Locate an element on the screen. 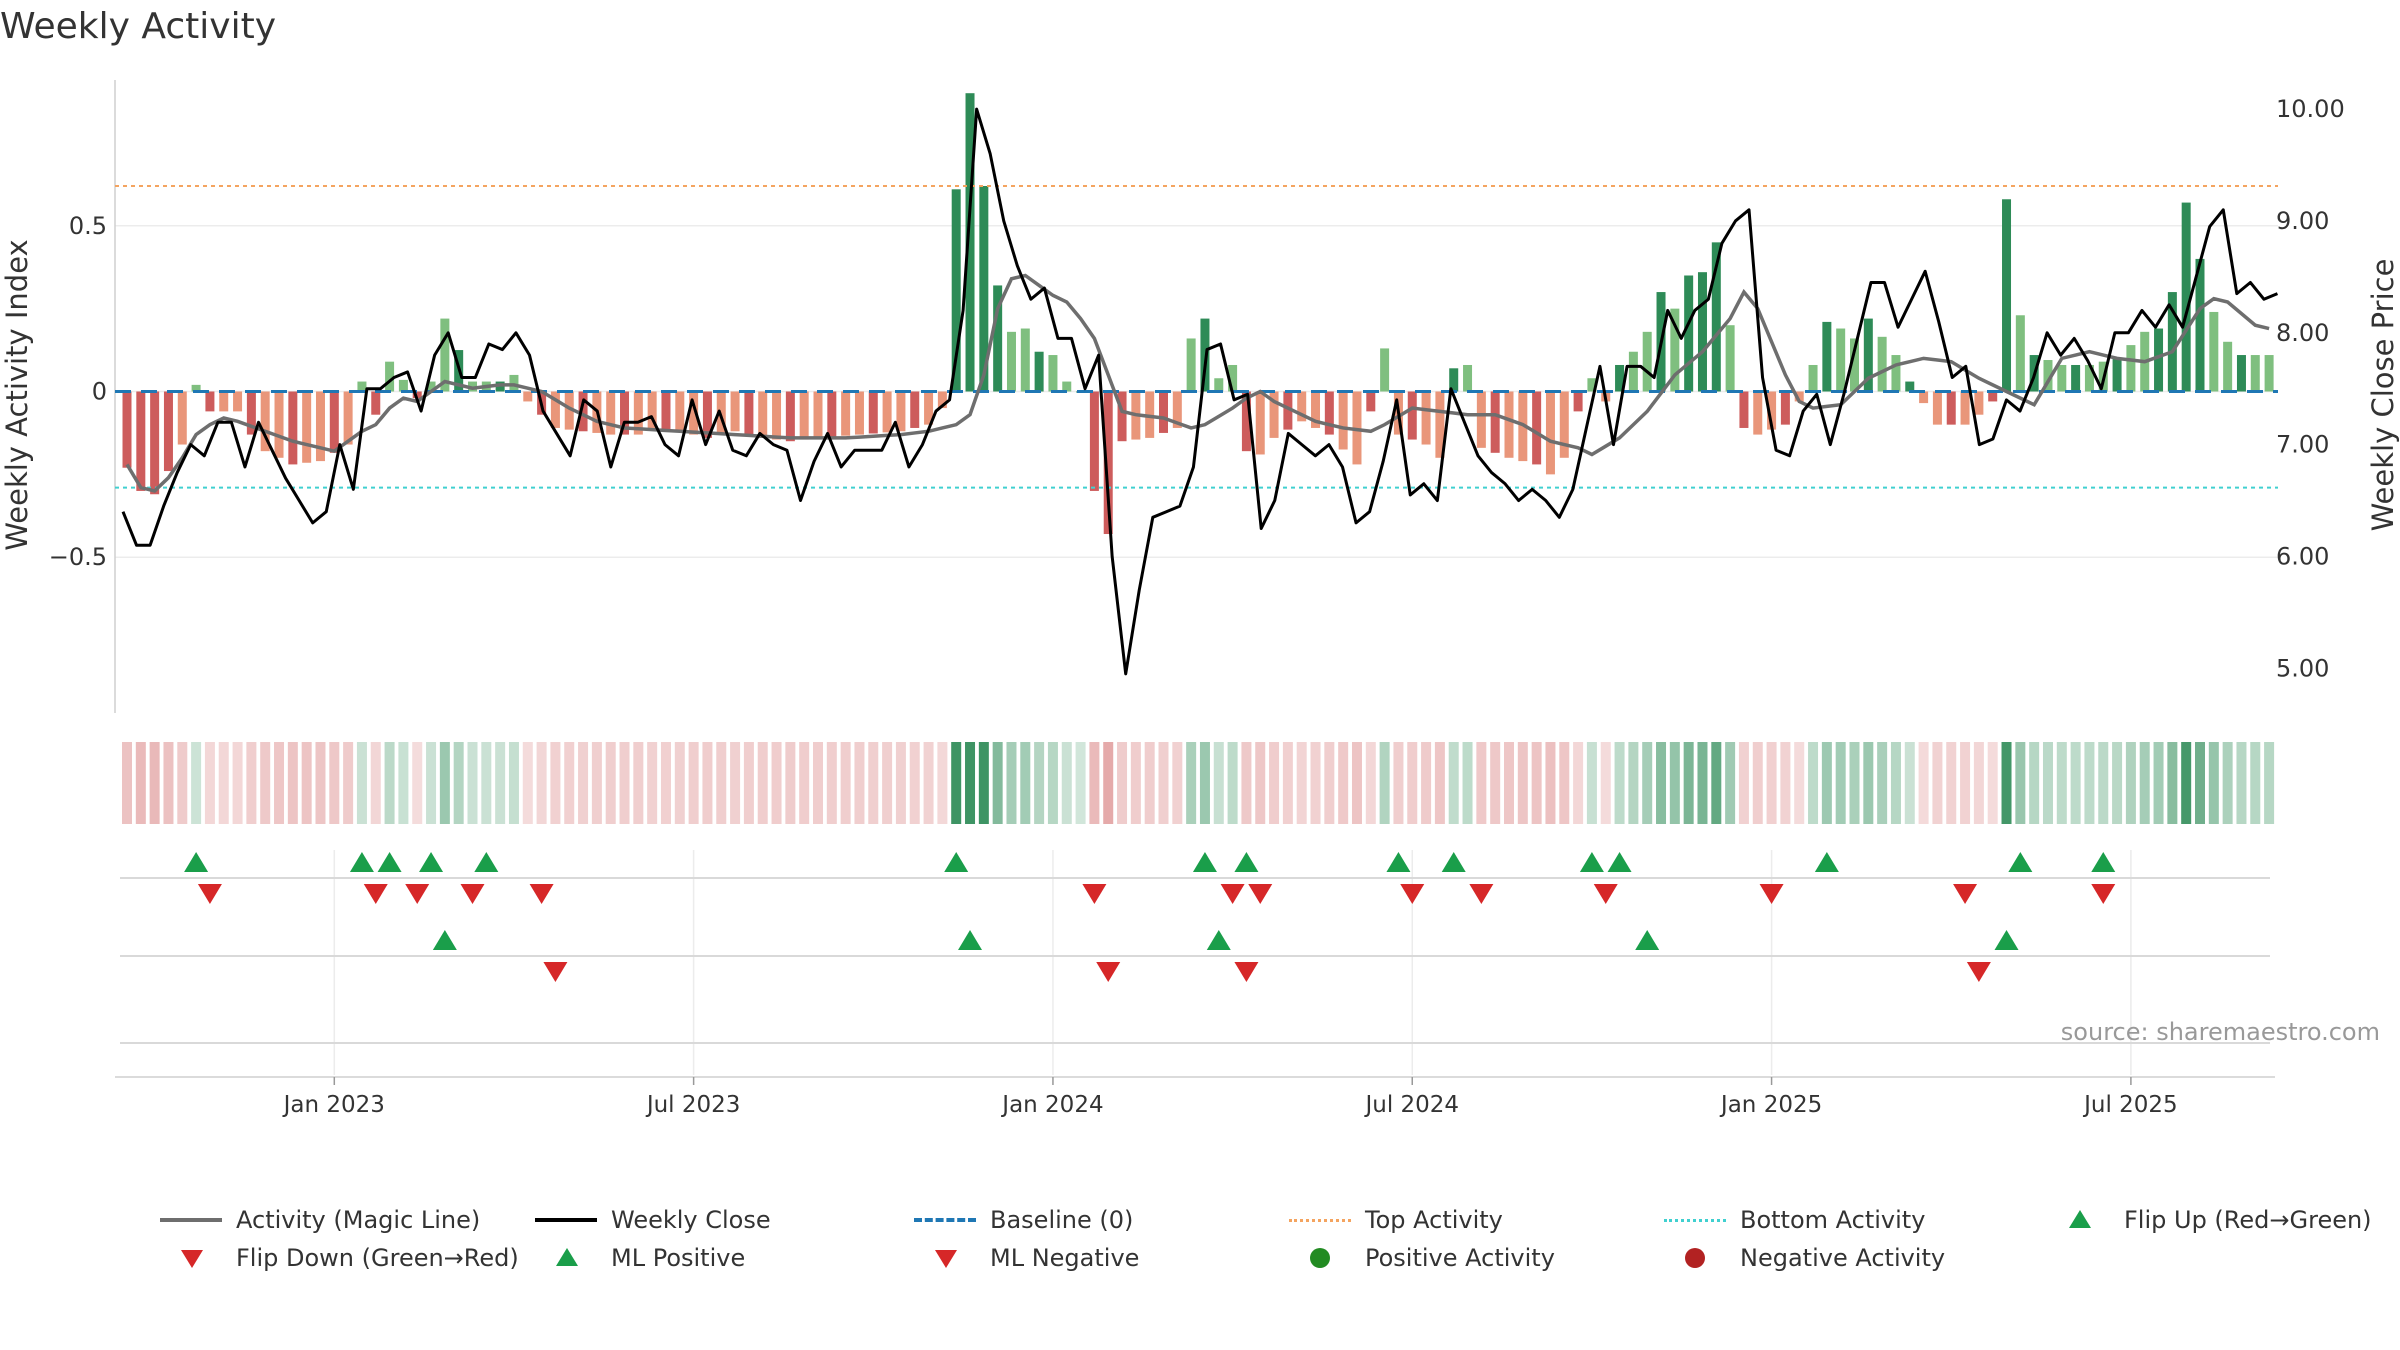  legend-item: Flip Up (Red→Green) is located at coordinates (2210, 1220).